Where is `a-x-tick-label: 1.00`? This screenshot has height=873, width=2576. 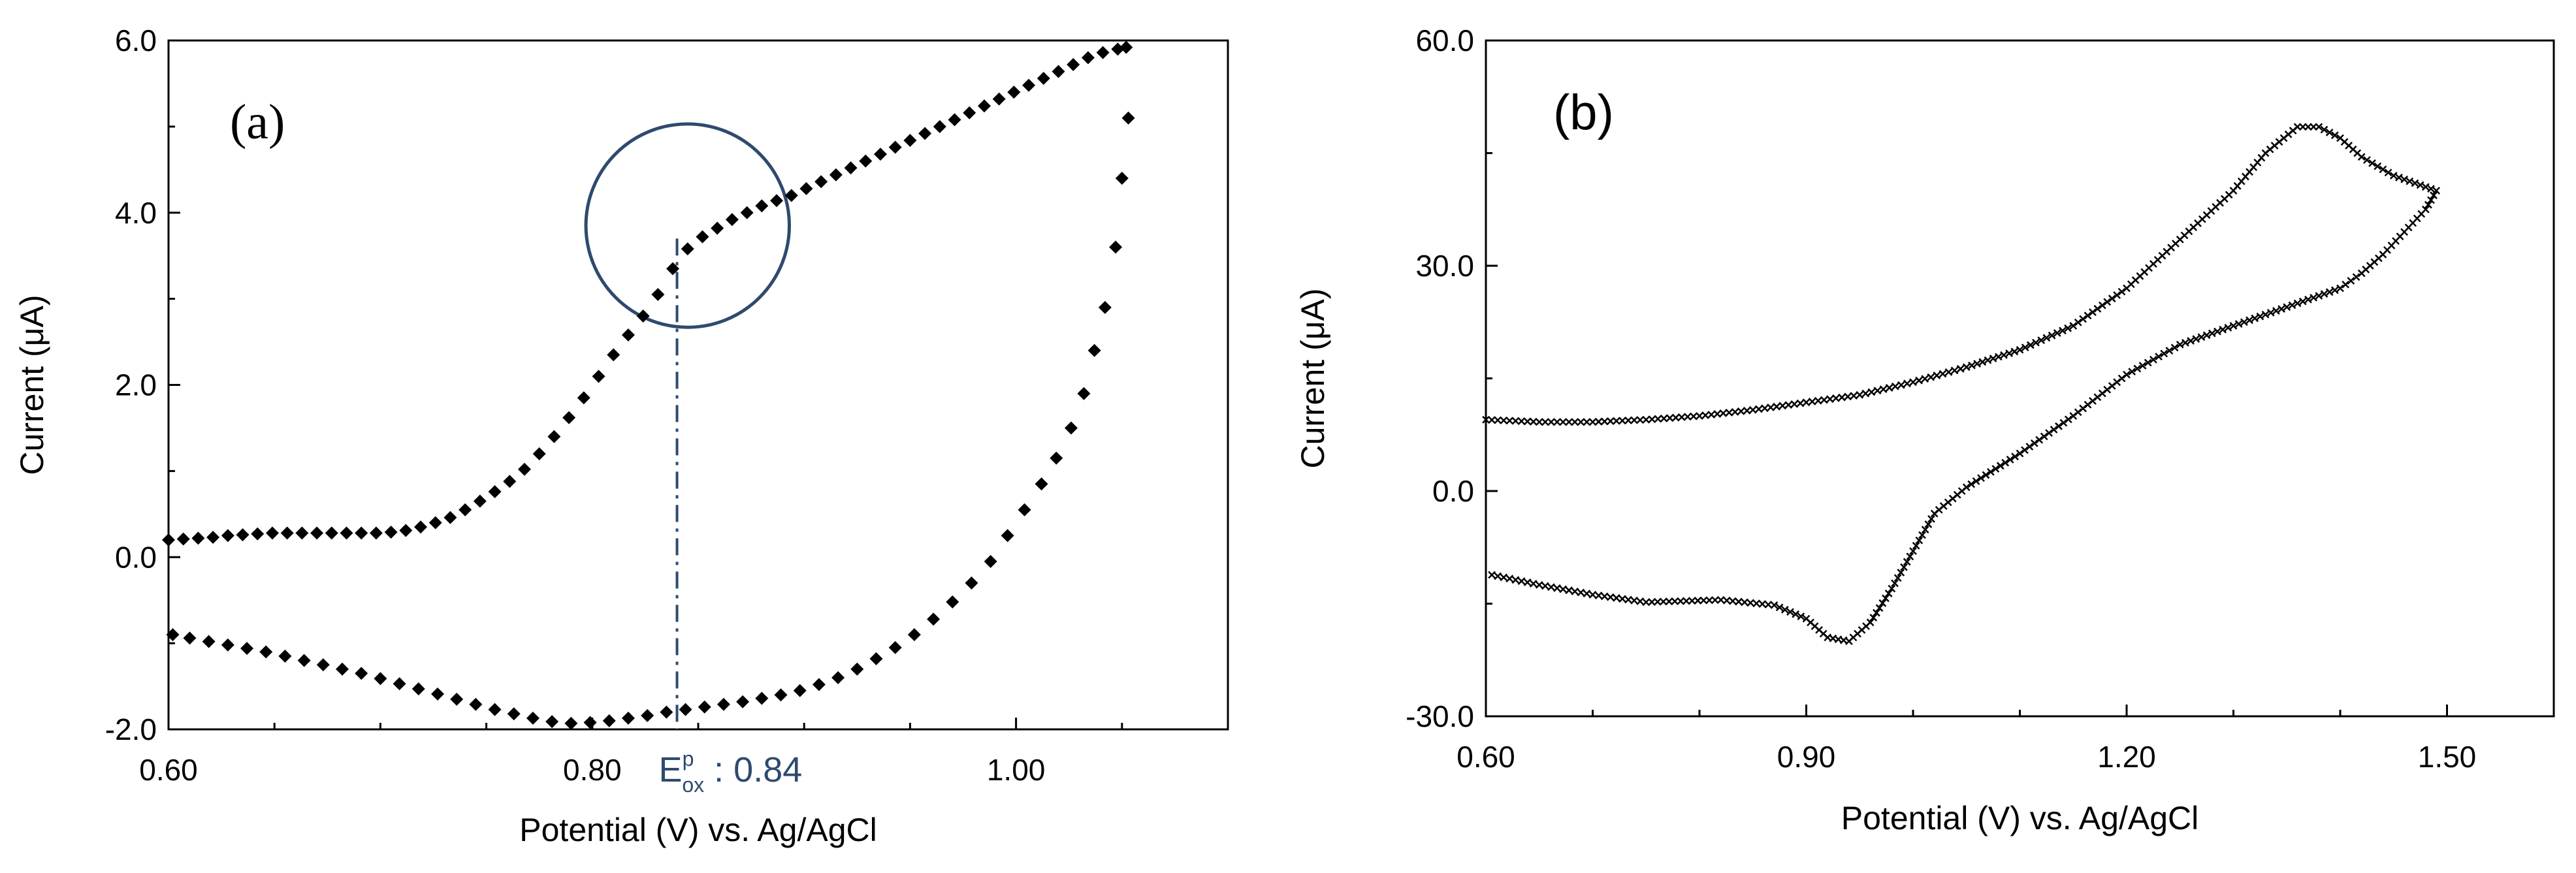
a-x-tick-label: 1.00 is located at coordinates (1016, 770).